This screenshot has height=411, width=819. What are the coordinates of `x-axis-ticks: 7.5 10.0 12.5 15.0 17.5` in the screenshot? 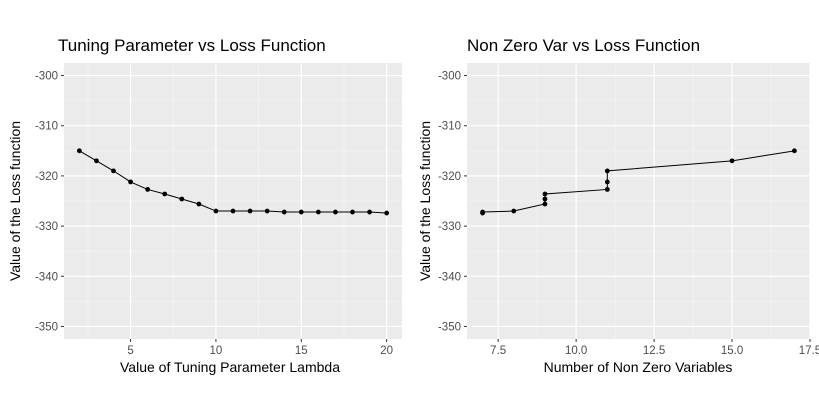 It's located at (654, 348).